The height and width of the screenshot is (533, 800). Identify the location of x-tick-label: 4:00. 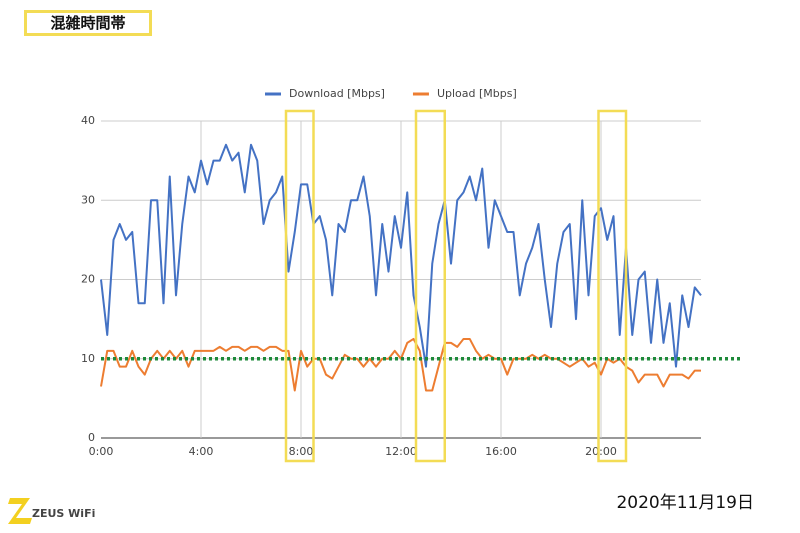
(201, 451).